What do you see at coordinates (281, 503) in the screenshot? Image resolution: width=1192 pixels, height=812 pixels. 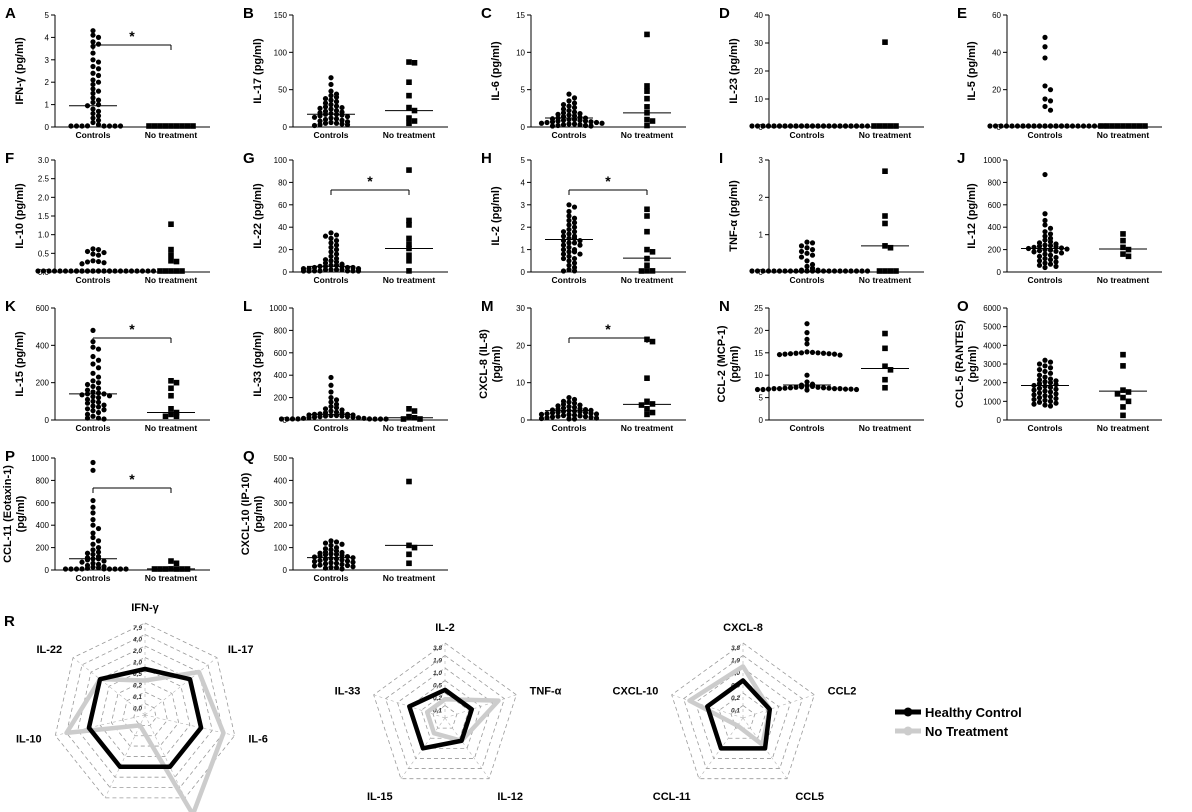 I see `y-tick-label: 300` at bounding box center [281, 503].